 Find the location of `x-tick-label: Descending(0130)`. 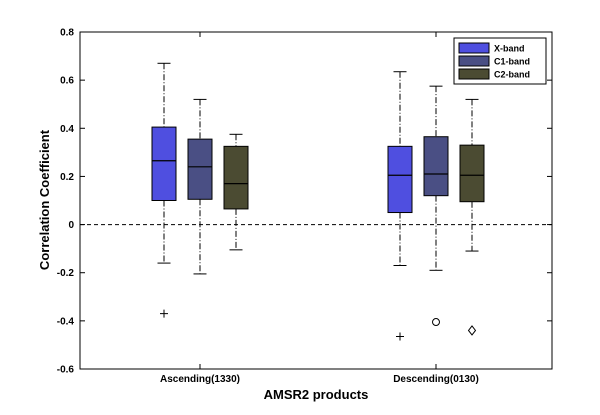

x-tick-label: Descending(0130) is located at coordinates (436, 379).